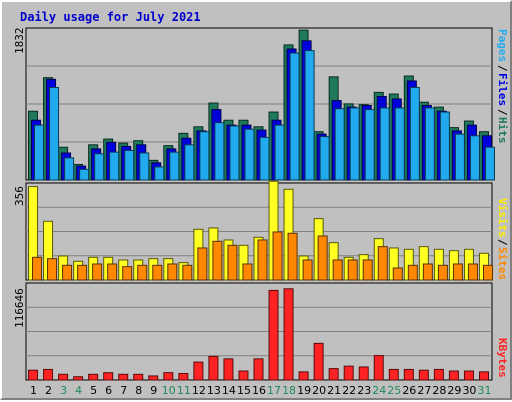  I want to click on x-tick-label-day-28: 28, so click(439, 390).